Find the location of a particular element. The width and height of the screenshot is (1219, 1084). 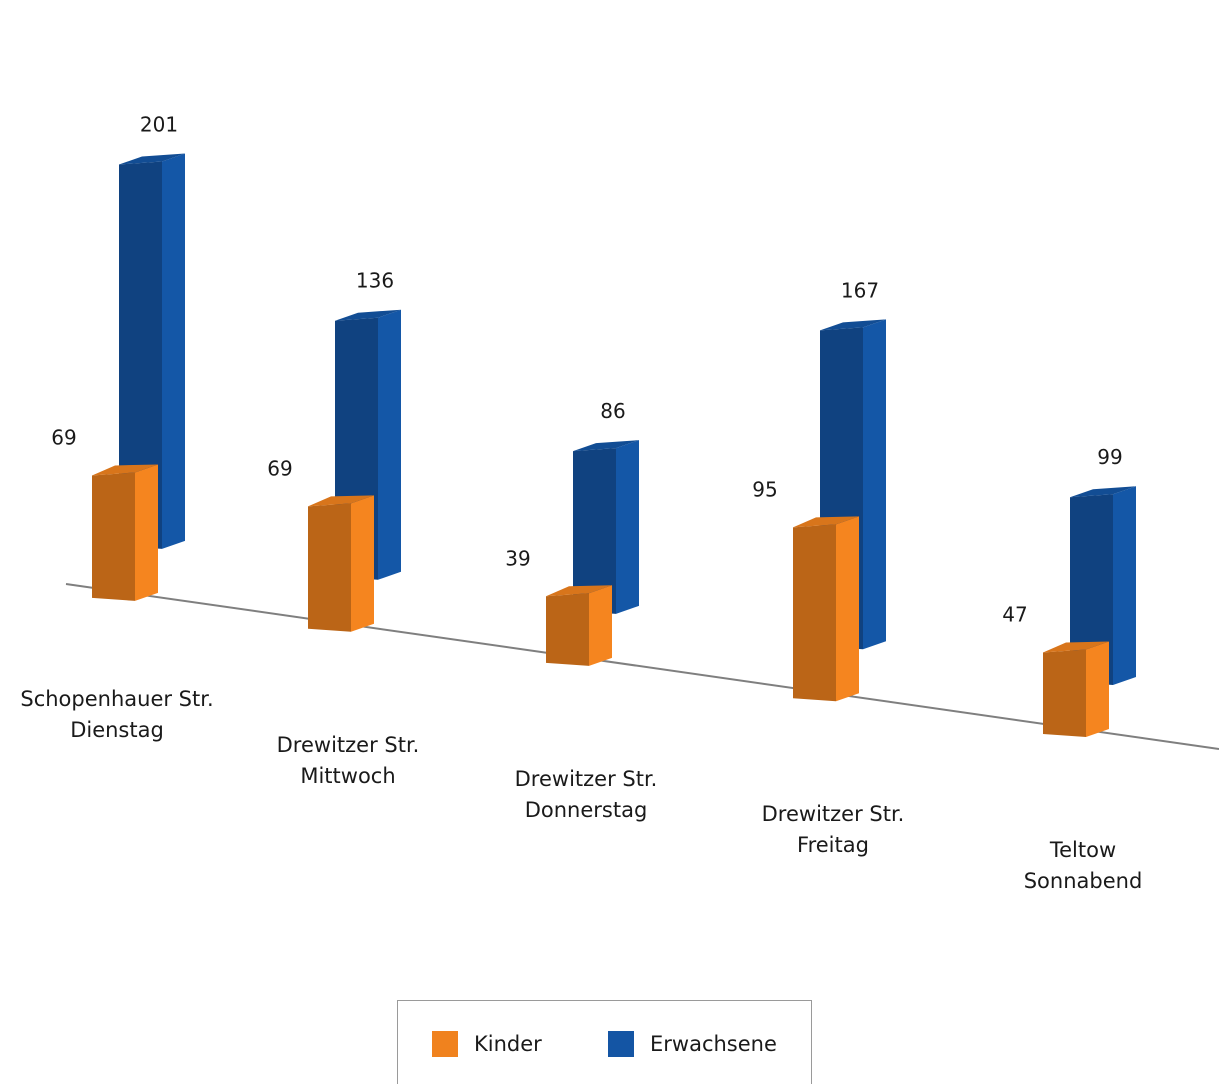

data-label-erwachsene-2: 86 is located at coordinates (612, 411).